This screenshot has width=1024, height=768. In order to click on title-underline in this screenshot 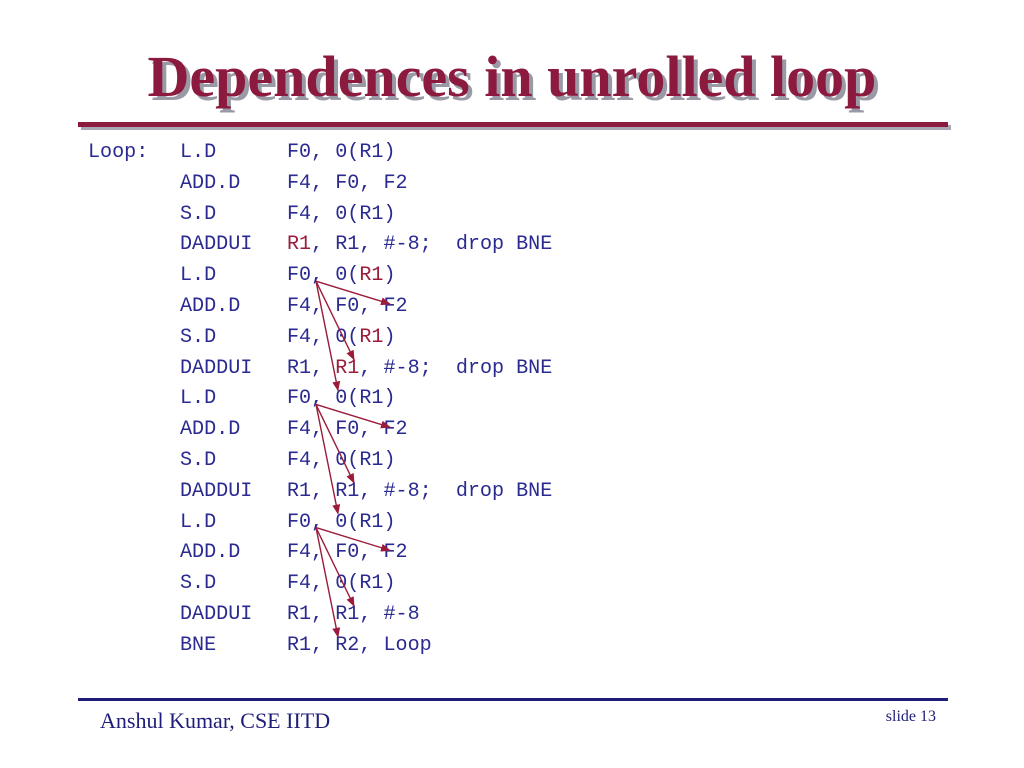, I will do `click(513, 124)`.